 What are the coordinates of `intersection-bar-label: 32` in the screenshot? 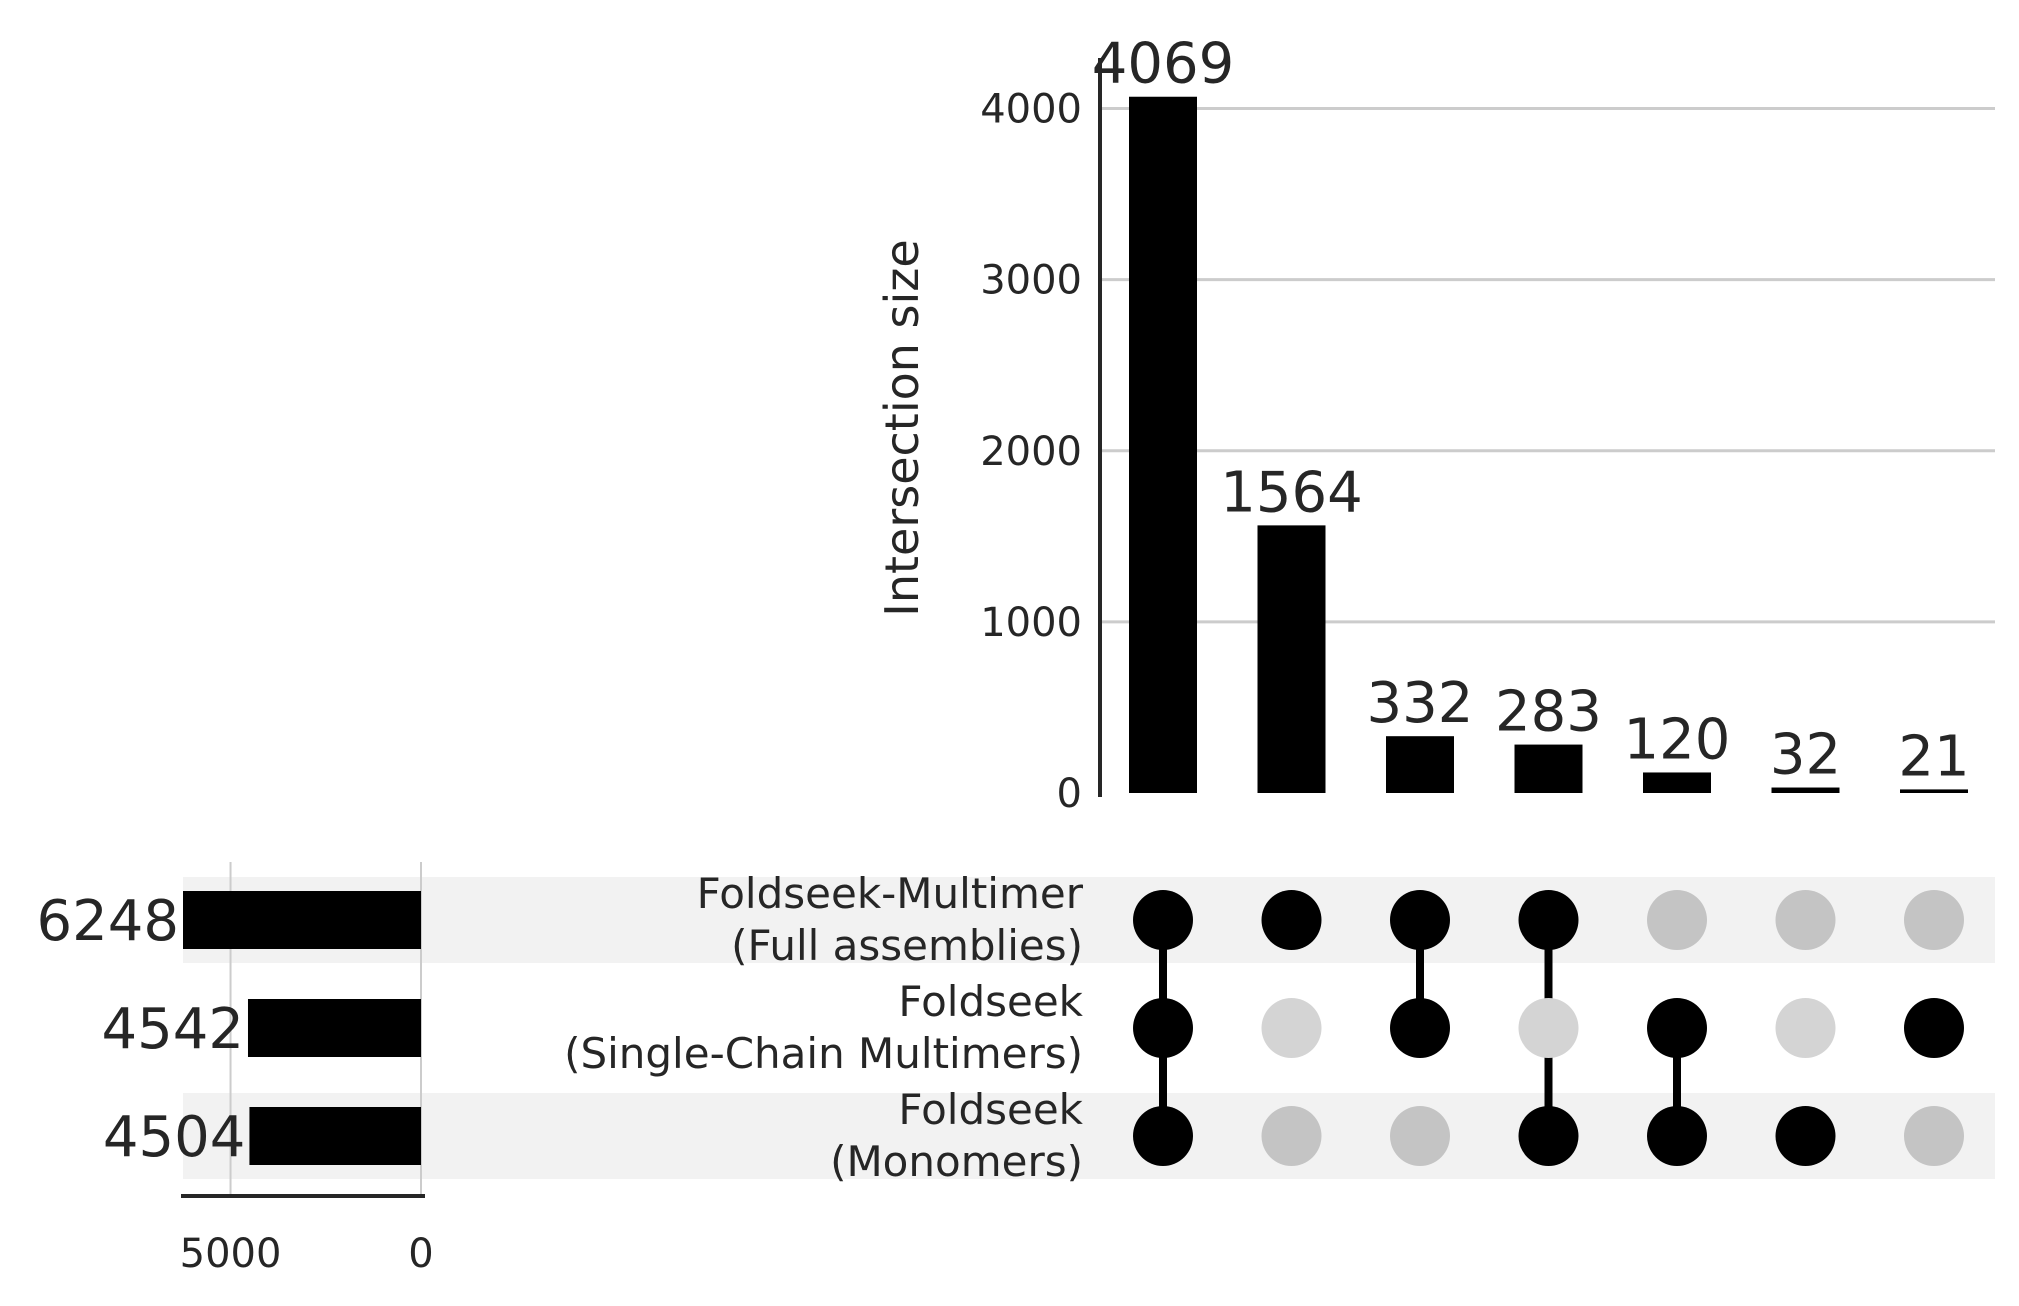 It's located at (1805, 755).